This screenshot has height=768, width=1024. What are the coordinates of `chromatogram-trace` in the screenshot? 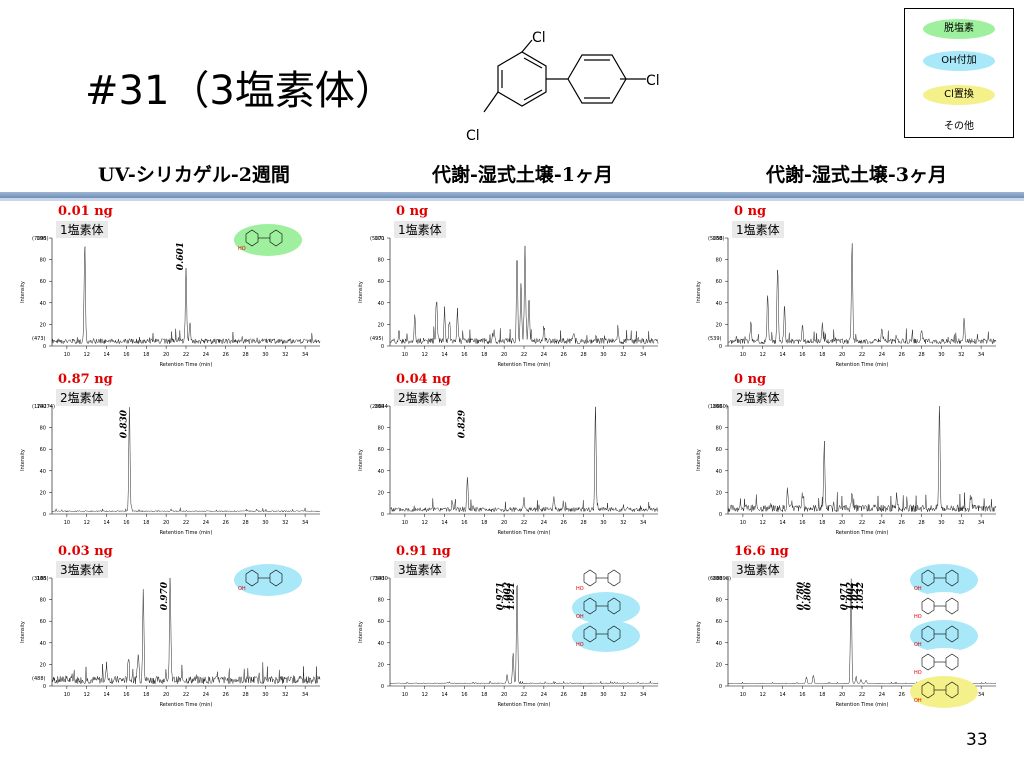 It's located at (186, 295).